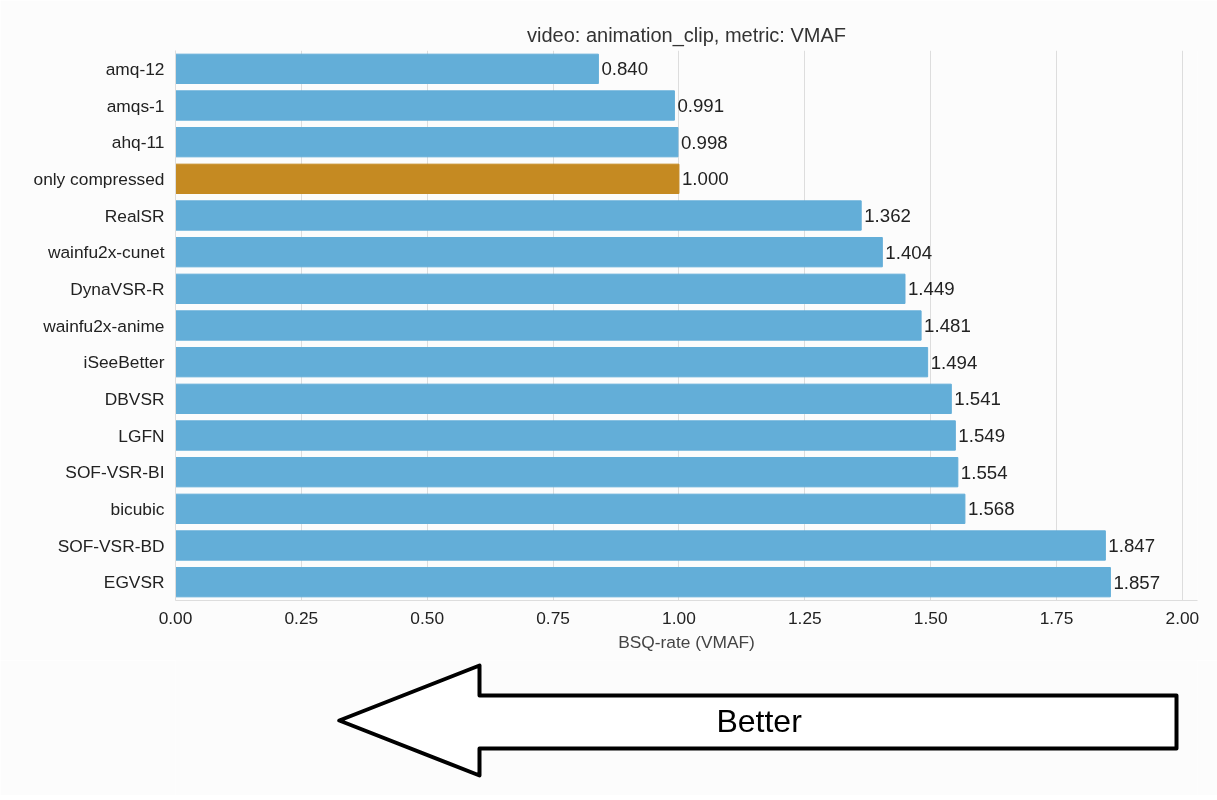 Image resolution: width=1217 pixels, height=800 pixels. Describe the element at coordinates (105, 252) in the screenshot. I see `y-tick-label: wainfu2x-cunet` at that location.